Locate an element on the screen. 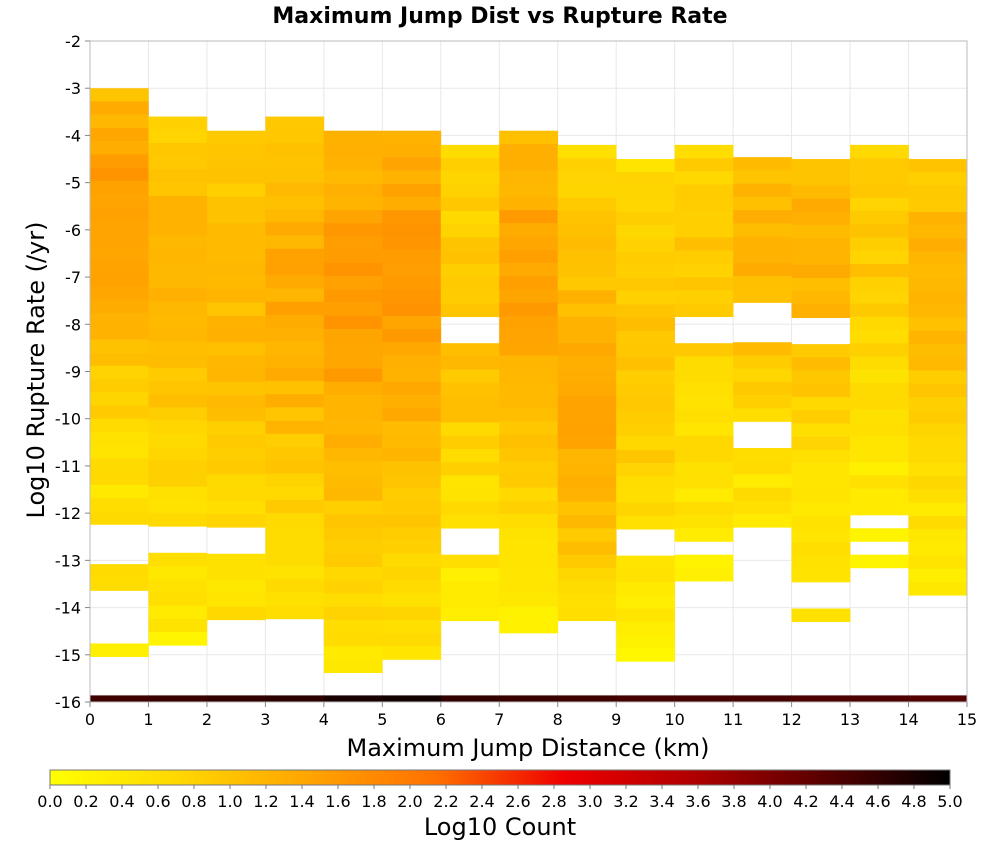  x-tick-label: 4 is located at coordinates (324, 719).